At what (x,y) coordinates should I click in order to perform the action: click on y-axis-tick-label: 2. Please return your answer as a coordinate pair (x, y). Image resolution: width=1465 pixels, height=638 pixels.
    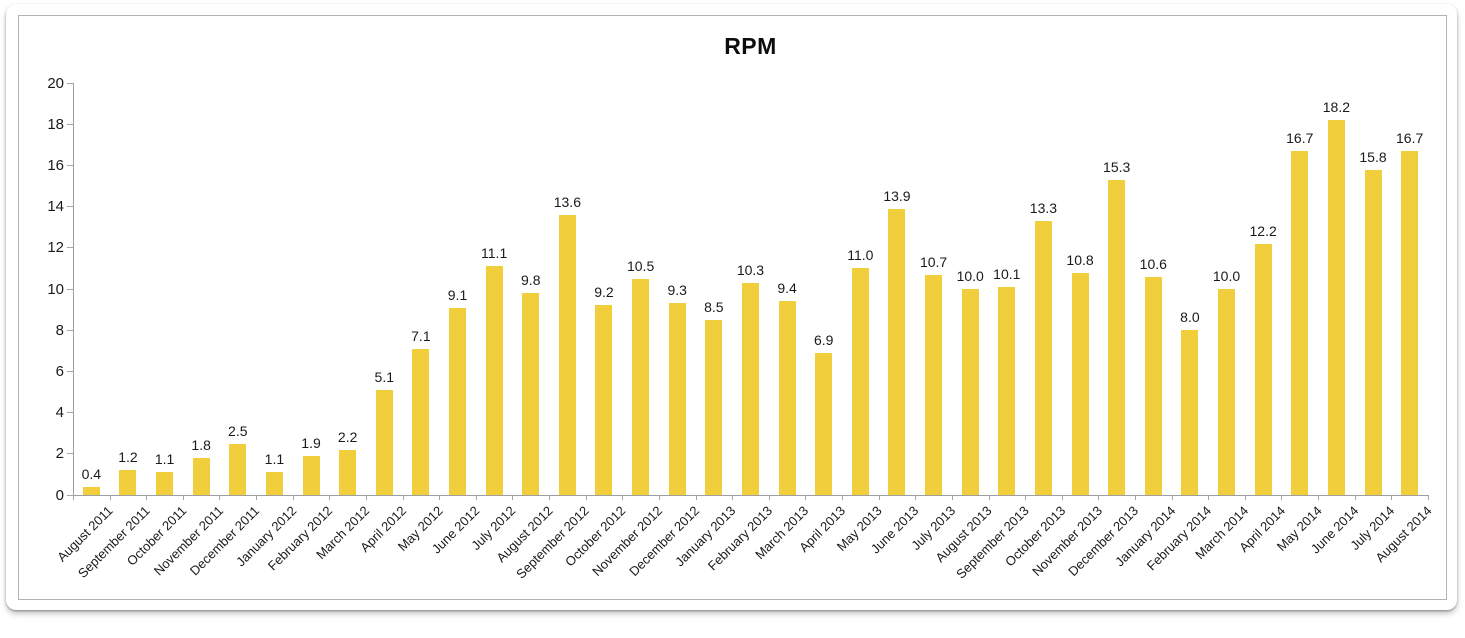
    Looking at the image, I should click on (59, 454).